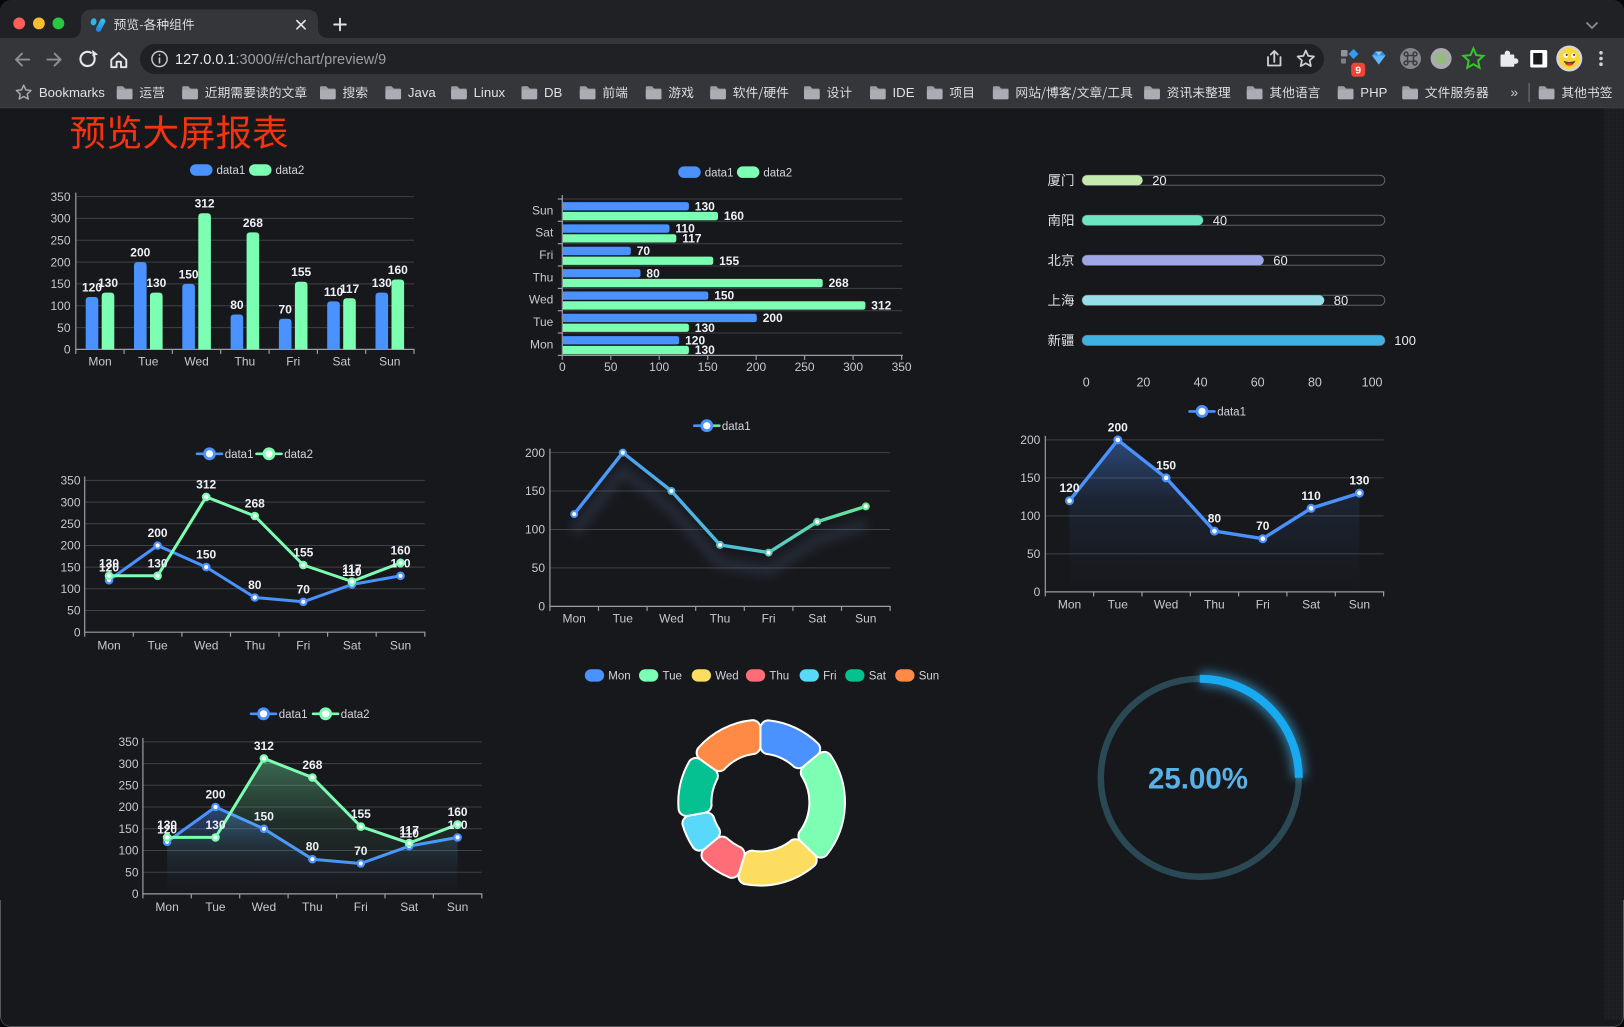  Describe the element at coordinates (167, 829) in the screenshot. I see `svg-text: 120` at that location.